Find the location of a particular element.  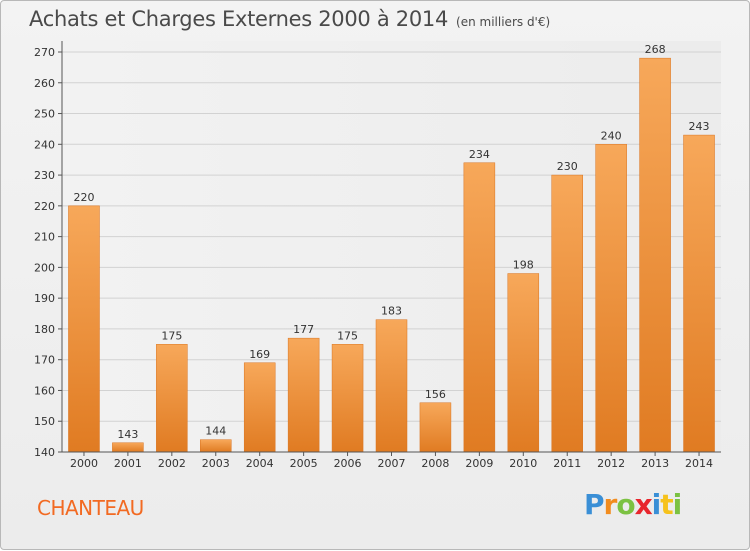

x-tick-label: 2003 is located at coordinates (216, 463).